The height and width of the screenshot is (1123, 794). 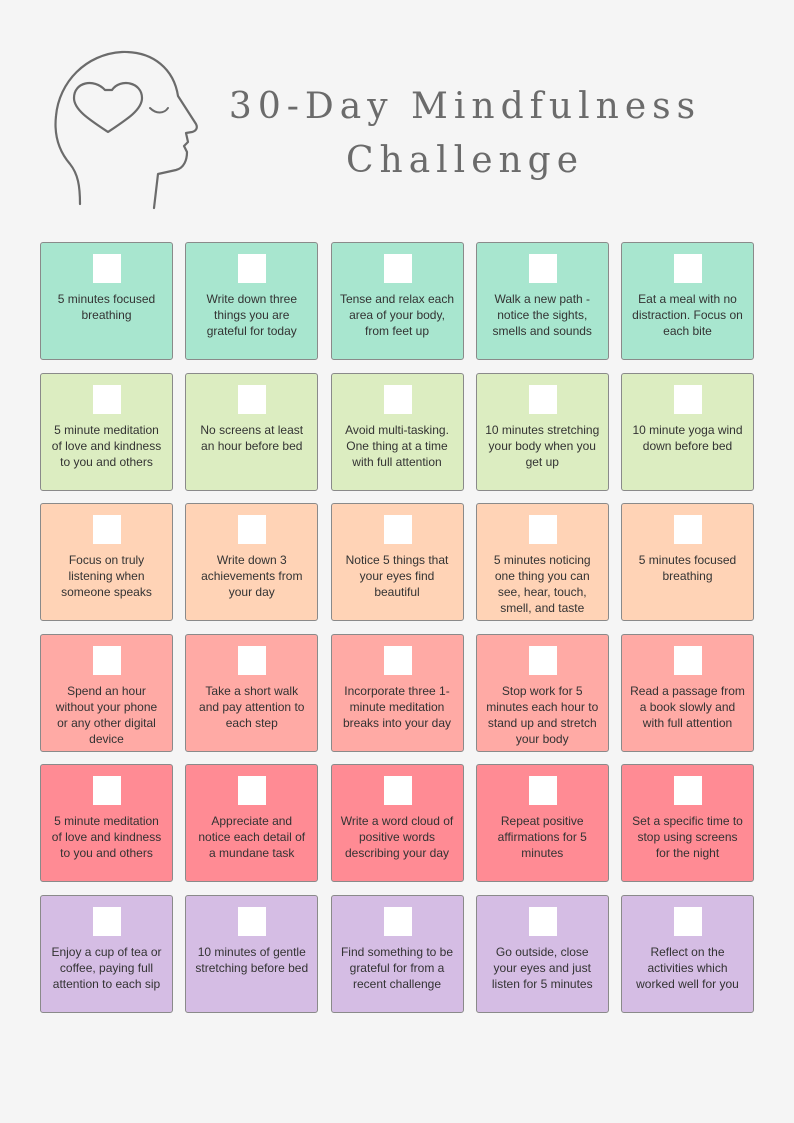 I want to click on challenge-card: Write down 3 achievements from your day, so click(x=252, y=562).